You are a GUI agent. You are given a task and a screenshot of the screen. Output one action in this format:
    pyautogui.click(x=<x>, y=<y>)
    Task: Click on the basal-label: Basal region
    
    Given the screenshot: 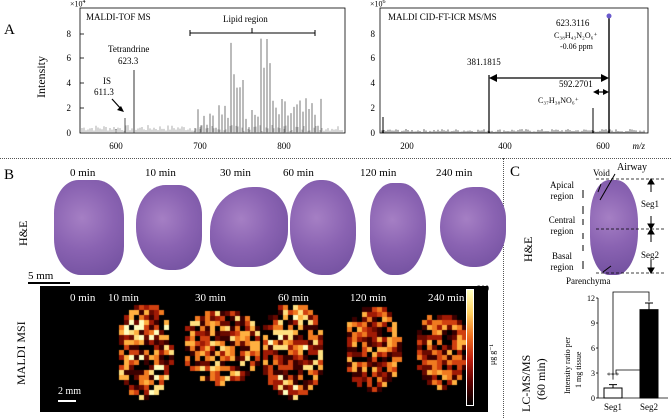 What is the action you would take?
    pyautogui.click(x=562, y=261)
    